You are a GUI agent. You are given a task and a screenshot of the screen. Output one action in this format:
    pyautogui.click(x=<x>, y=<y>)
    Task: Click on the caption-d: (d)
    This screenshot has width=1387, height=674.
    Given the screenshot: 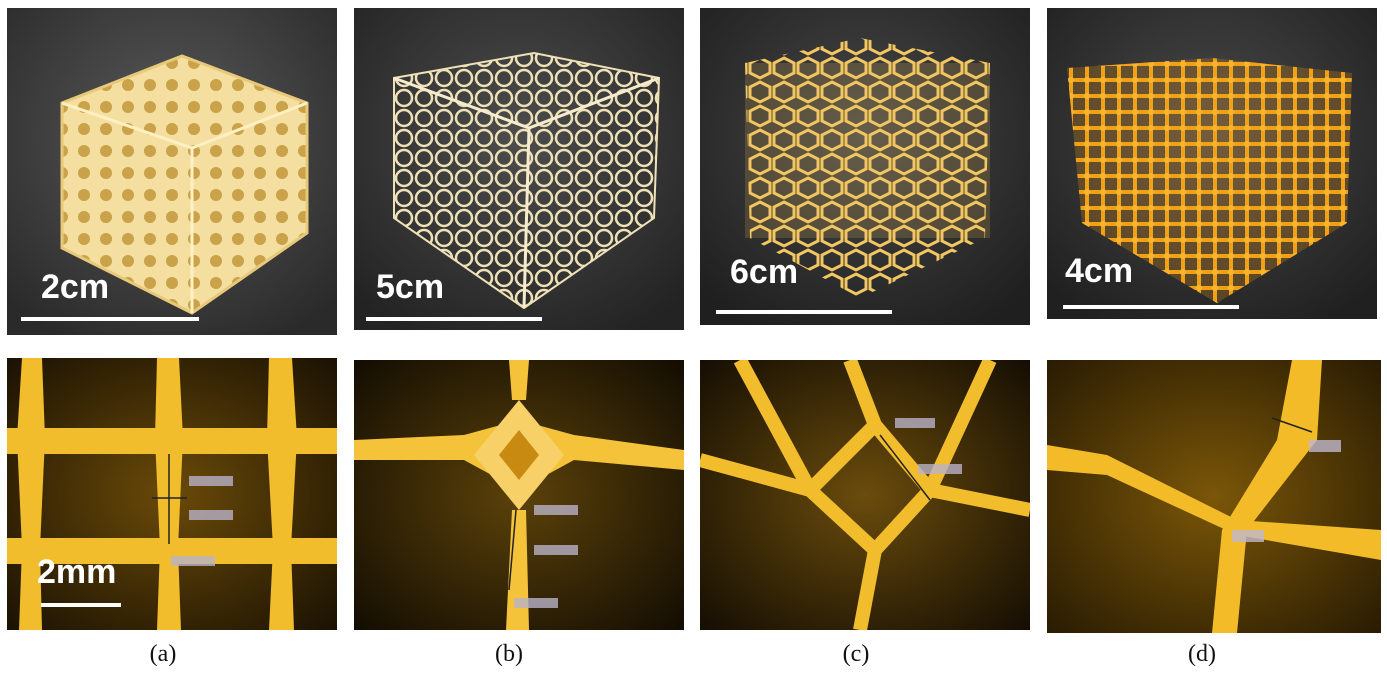 What is the action you would take?
    pyautogui.click(x=1202, y=654)
    